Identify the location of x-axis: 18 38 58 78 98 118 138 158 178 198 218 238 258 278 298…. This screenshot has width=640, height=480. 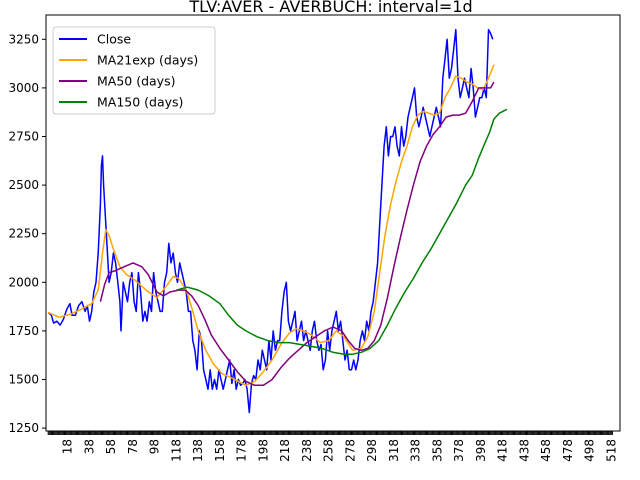
(332, 446).